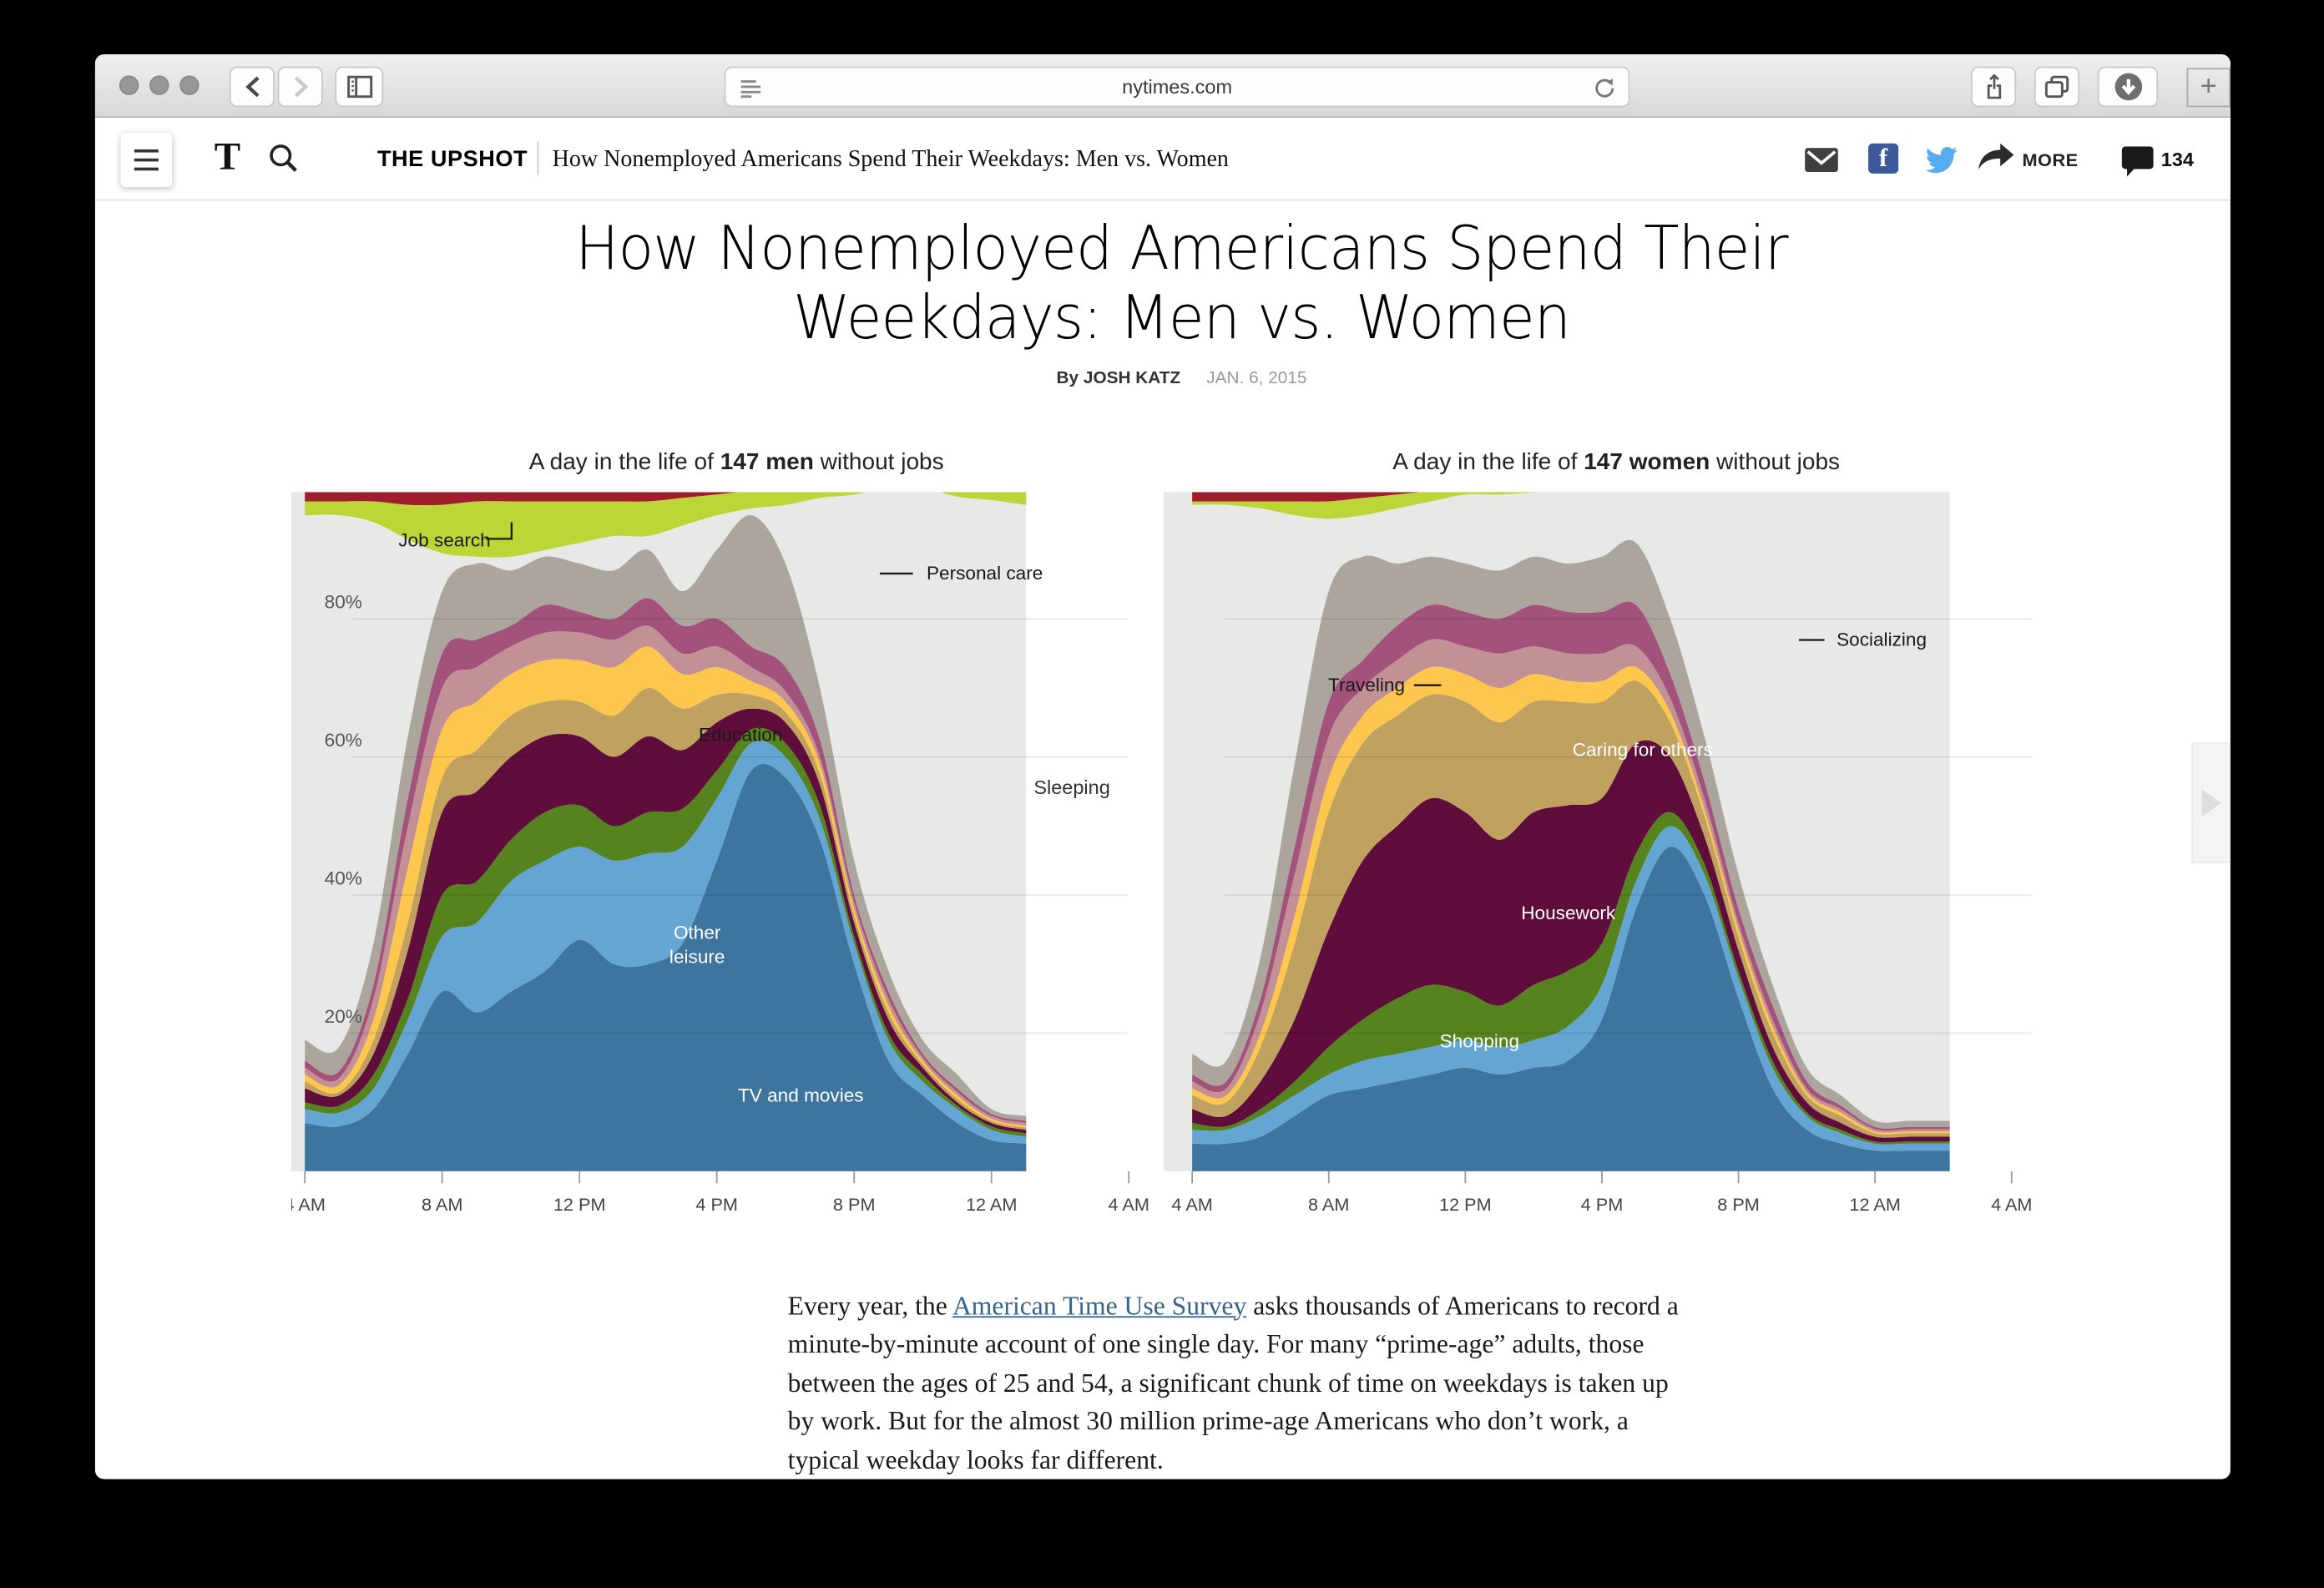 The image size is (2324, 1588). Describe the element at coordinates (2137, 162) in the screenshot. I see `comments-icon` at that location.